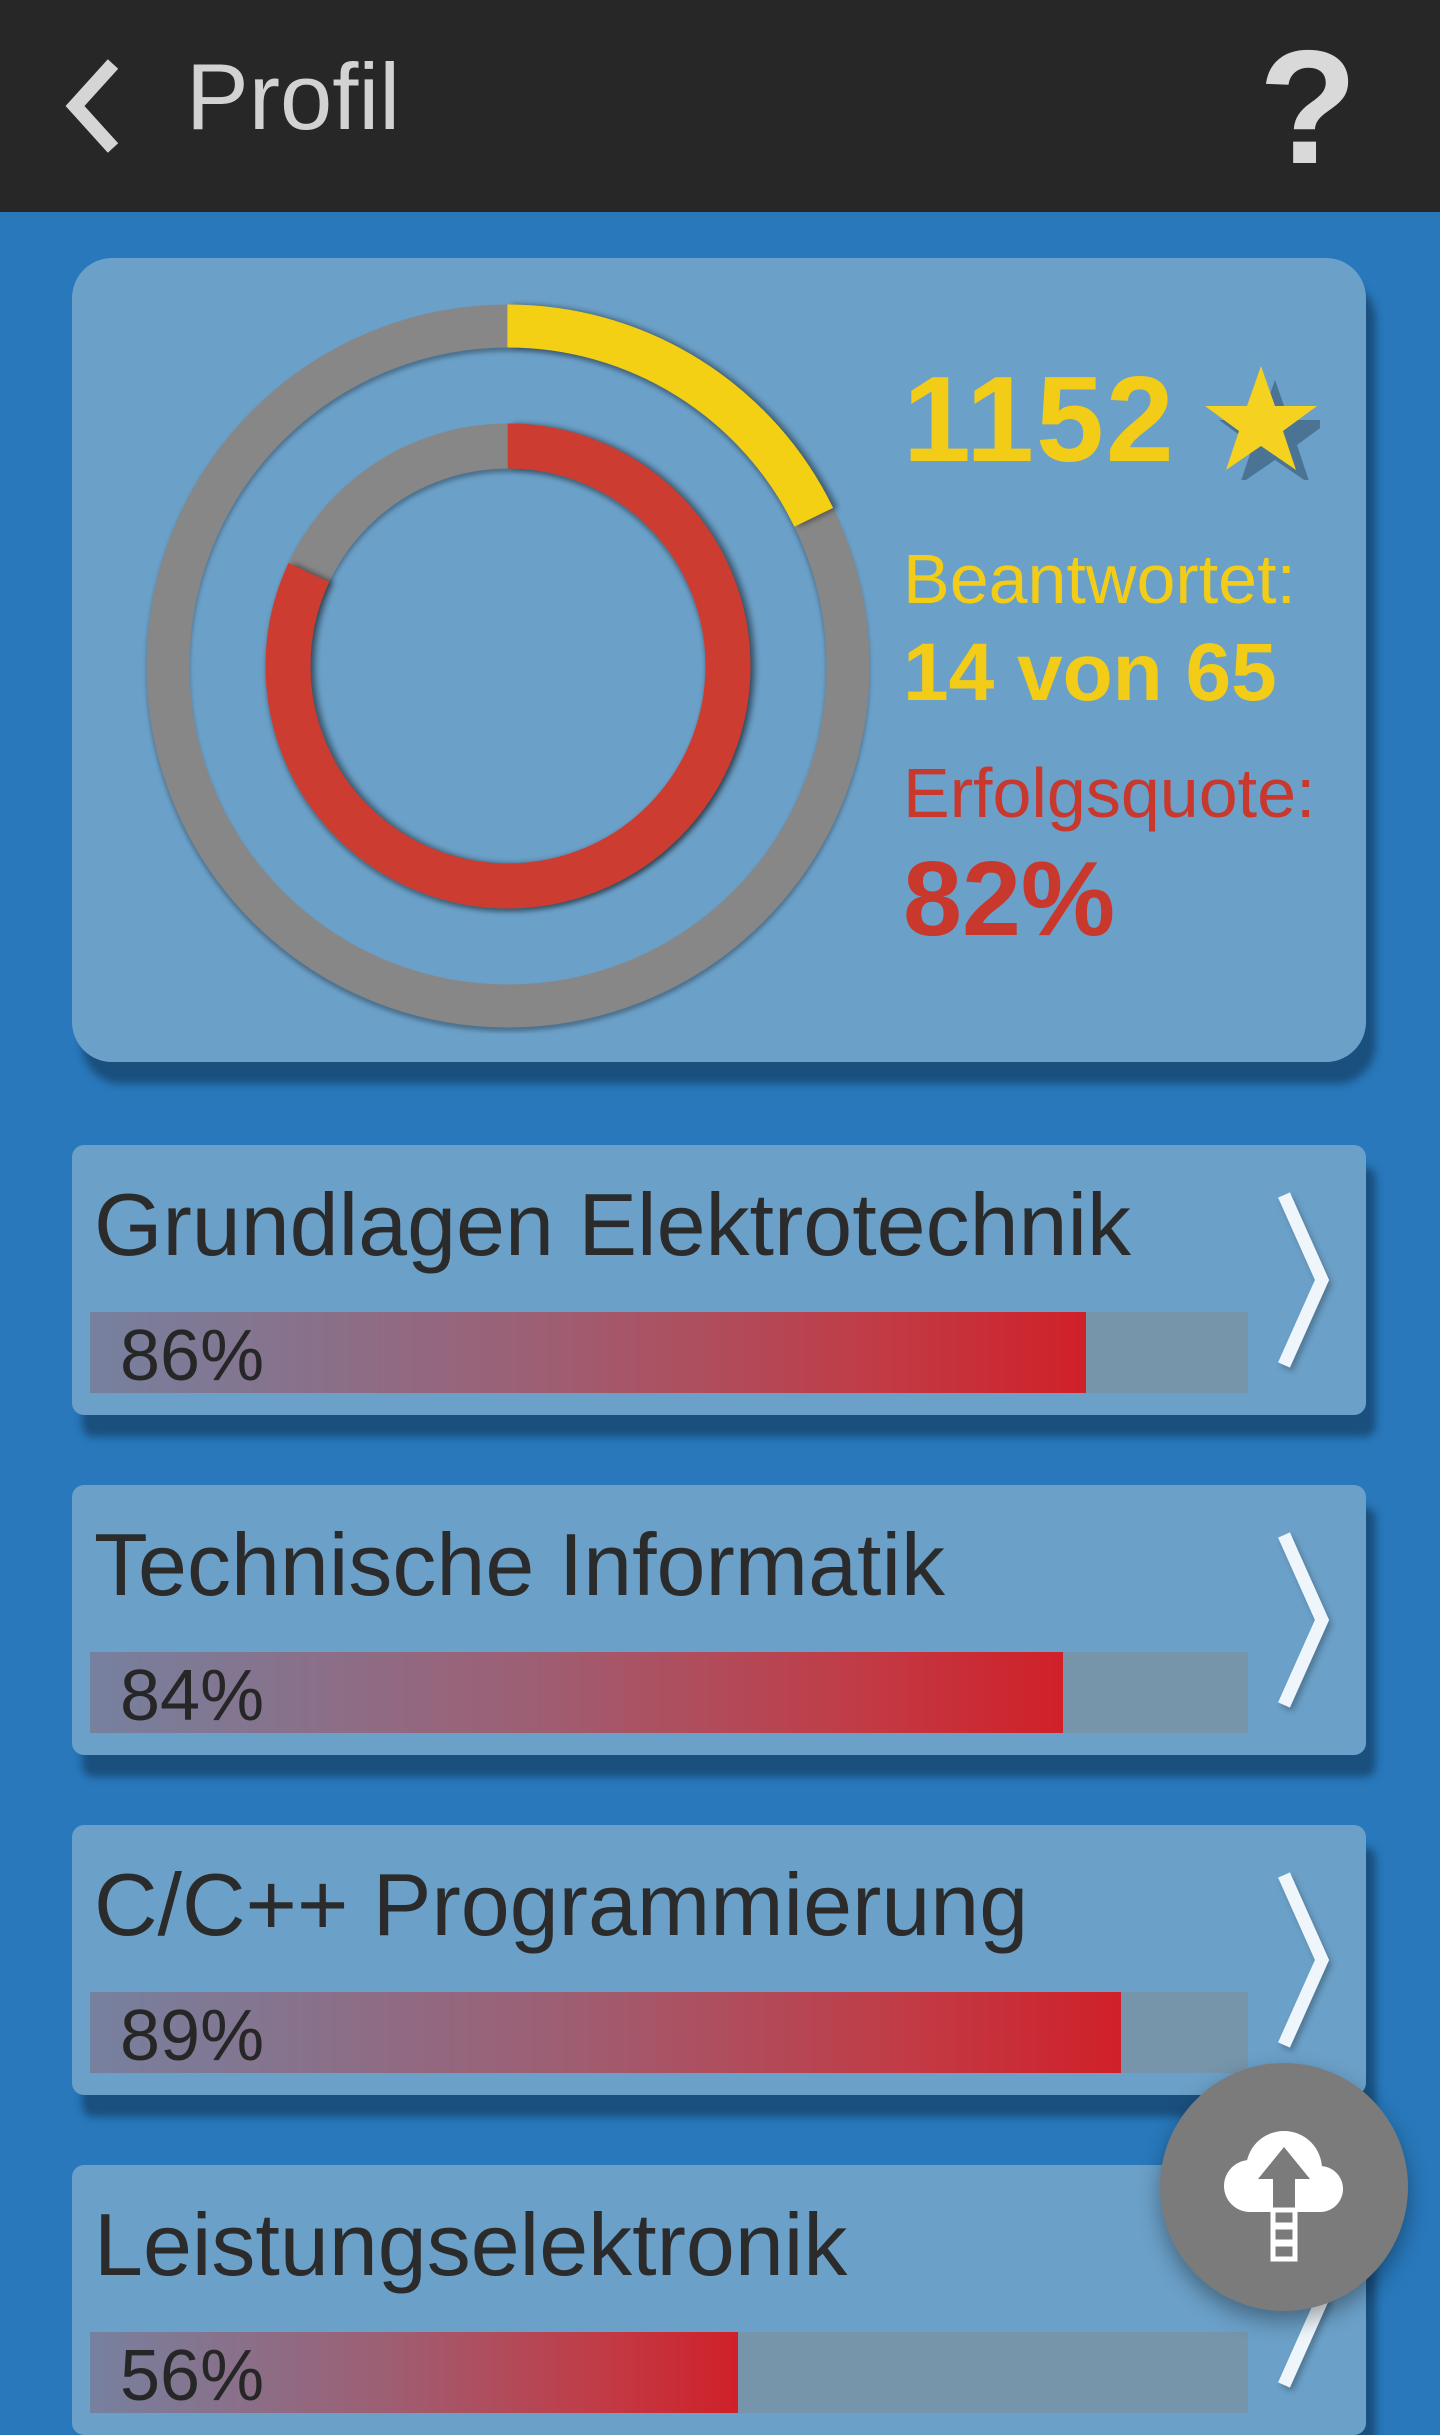 The width and height of the screenshot is (1440, 2435). I want to click on star-icon, so click(1262, 423).